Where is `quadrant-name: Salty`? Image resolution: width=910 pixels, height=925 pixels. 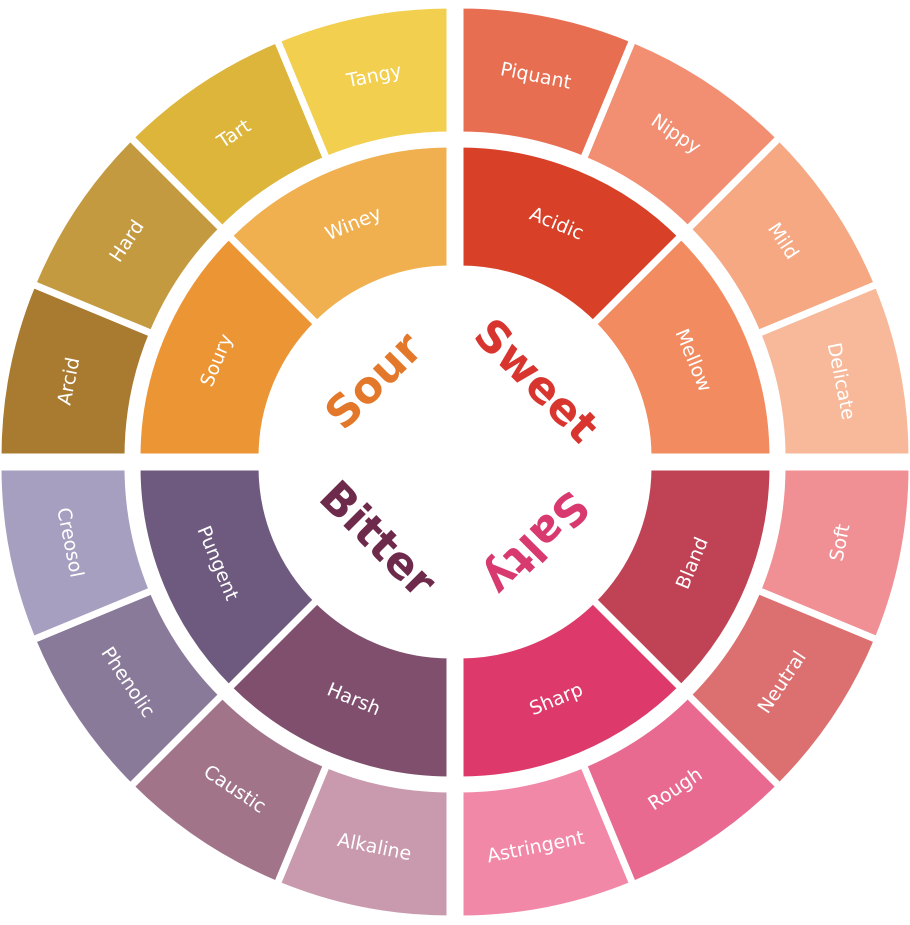 quadrant-name: Salty is located at coordinates (535, 542).